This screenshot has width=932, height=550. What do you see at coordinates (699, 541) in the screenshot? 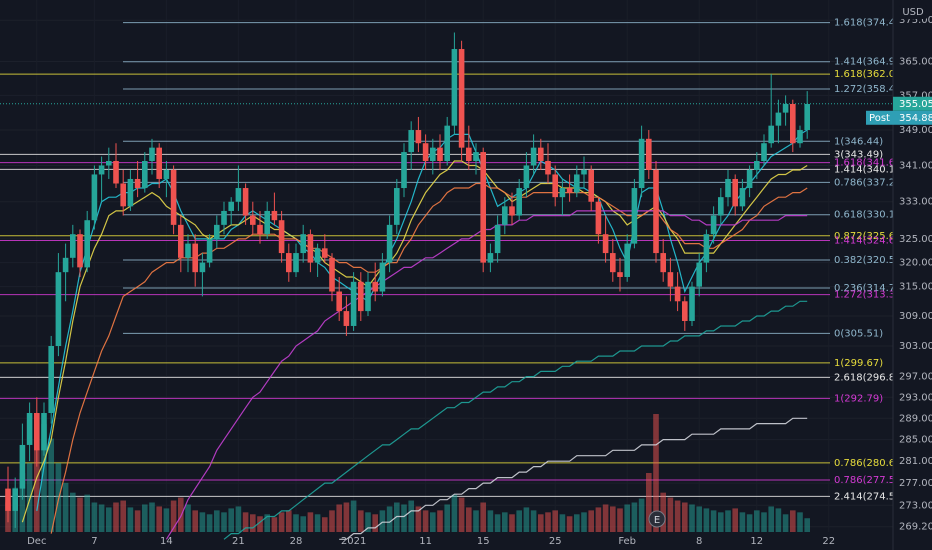
I see `x-tick-label: 8` at bounding box center [699, 541].